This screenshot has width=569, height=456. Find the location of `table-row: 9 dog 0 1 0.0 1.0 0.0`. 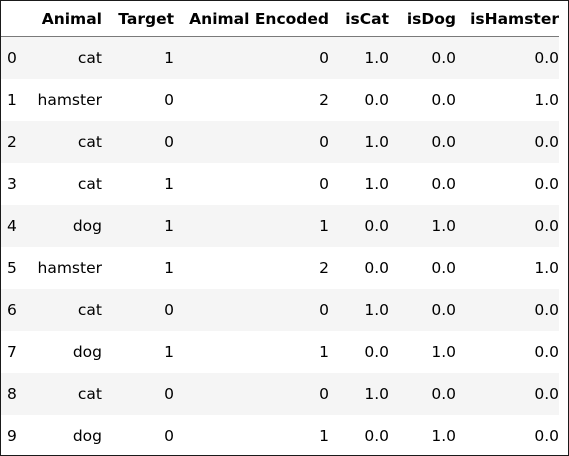

table-row: 9 dog 0 1 0.0 1.0 0.0 is located at coordinates (280, 434).